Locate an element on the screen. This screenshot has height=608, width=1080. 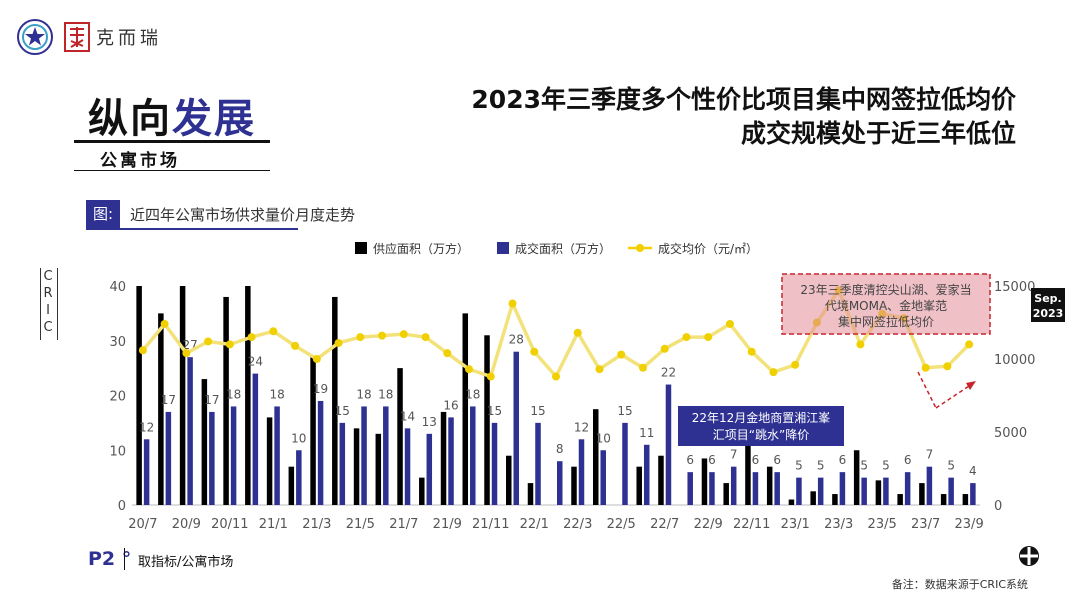
y-left-tick-label: 20 is located at coordinates (117, 397).